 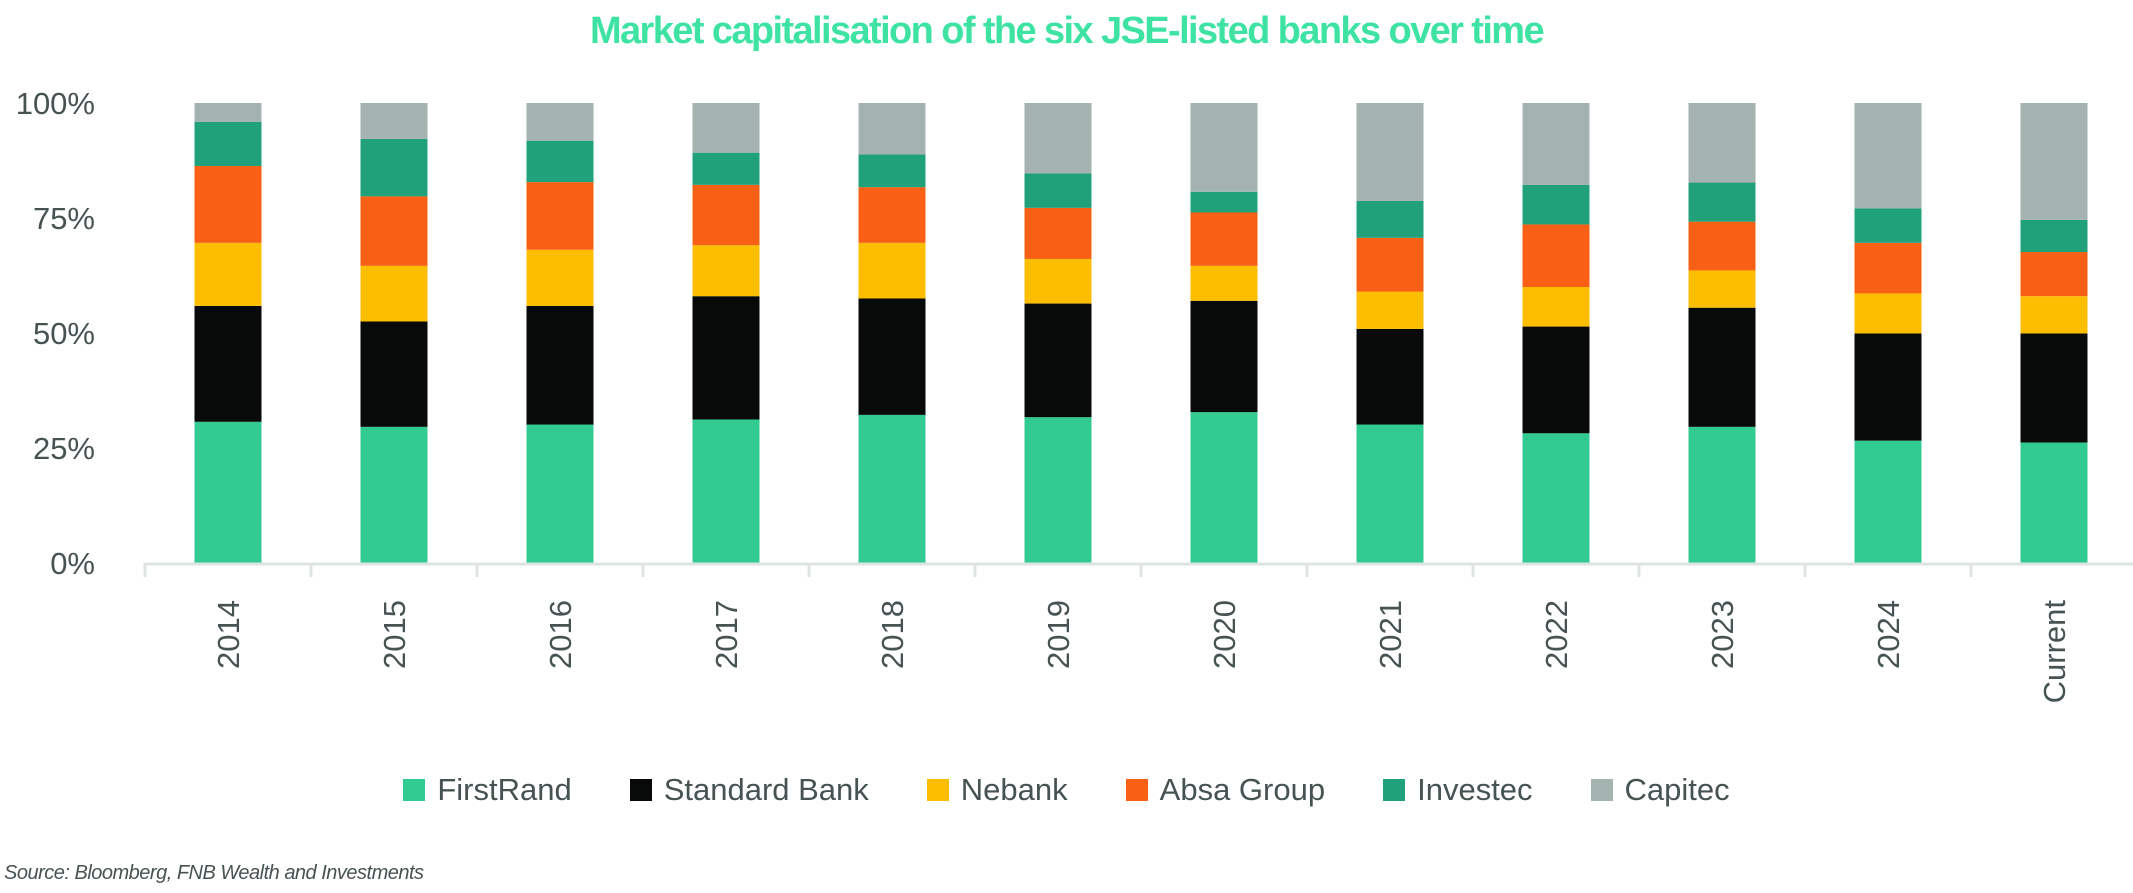 What do you see at coordinates (1242, 789) in the screenshot?
I see `legend-label: Absa Group` at bounding box center [1242, 789].